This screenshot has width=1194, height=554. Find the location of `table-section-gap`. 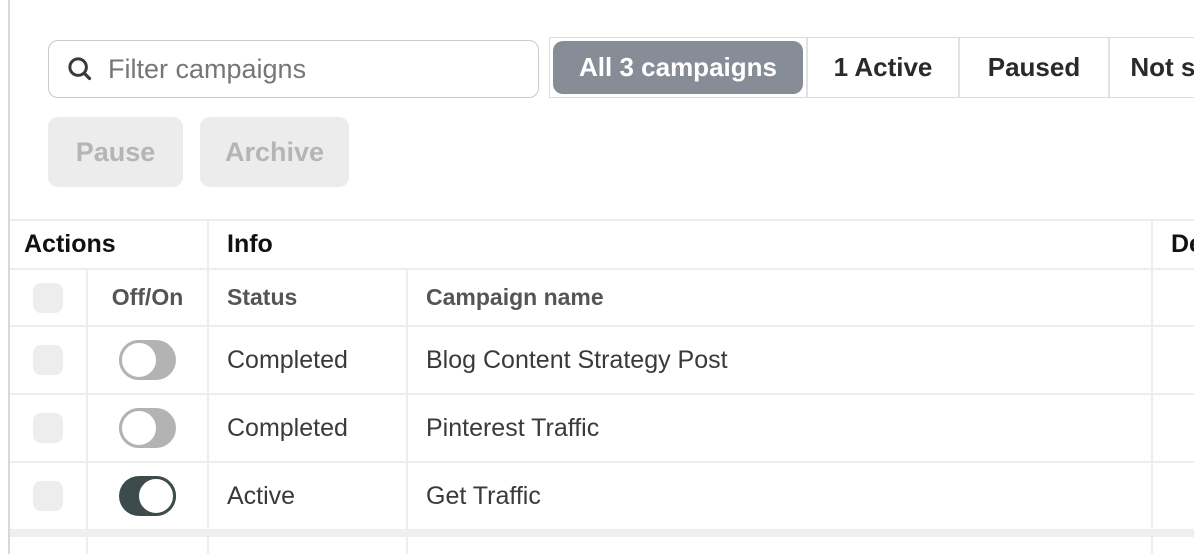

table-section-gap is located at coordinates (602, 533).